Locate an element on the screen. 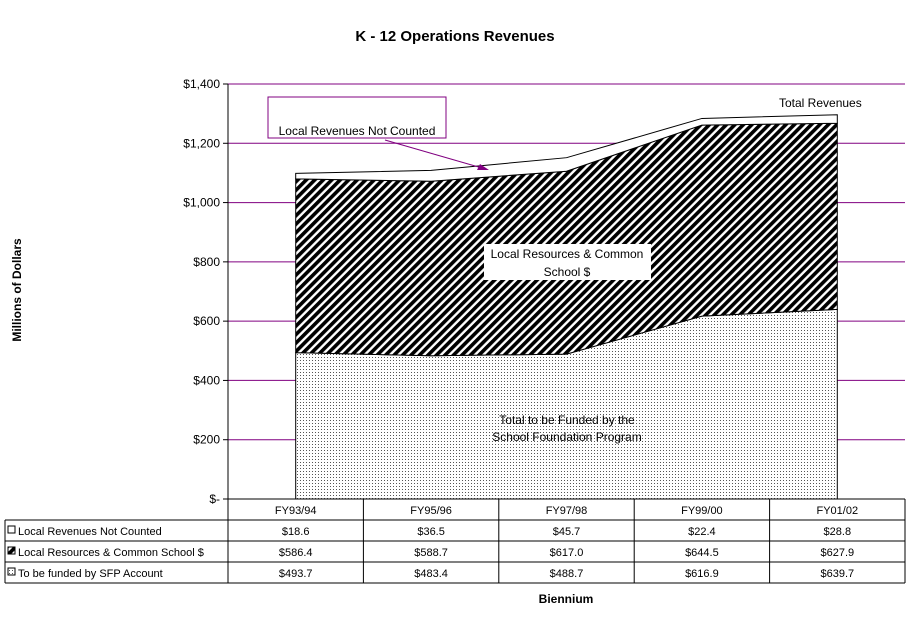 This screenshot has width=910, height=622. y-tick-label: $1,200 is located at coordinates (201, 143).